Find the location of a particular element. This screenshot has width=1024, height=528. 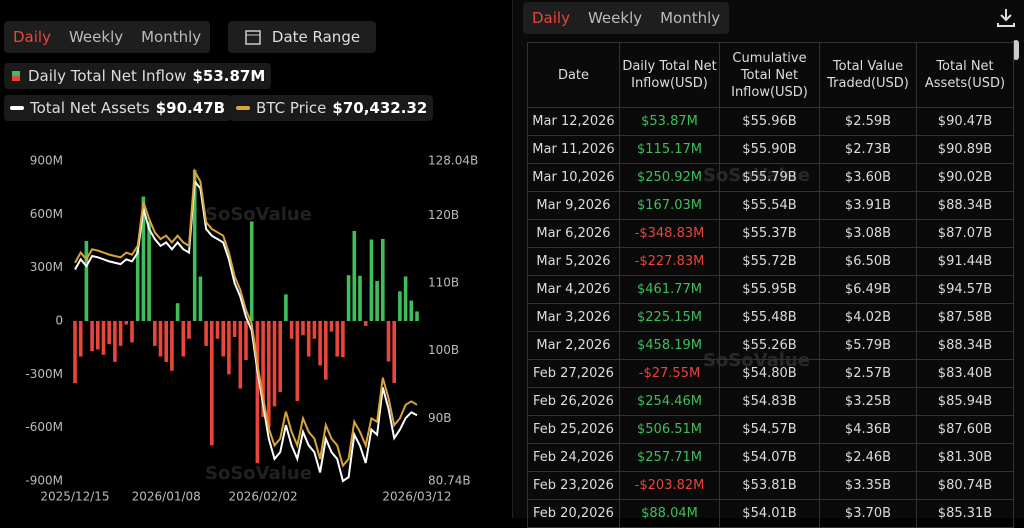

table-cell: Mar 3,2026 is located at coordinates (573, 317).